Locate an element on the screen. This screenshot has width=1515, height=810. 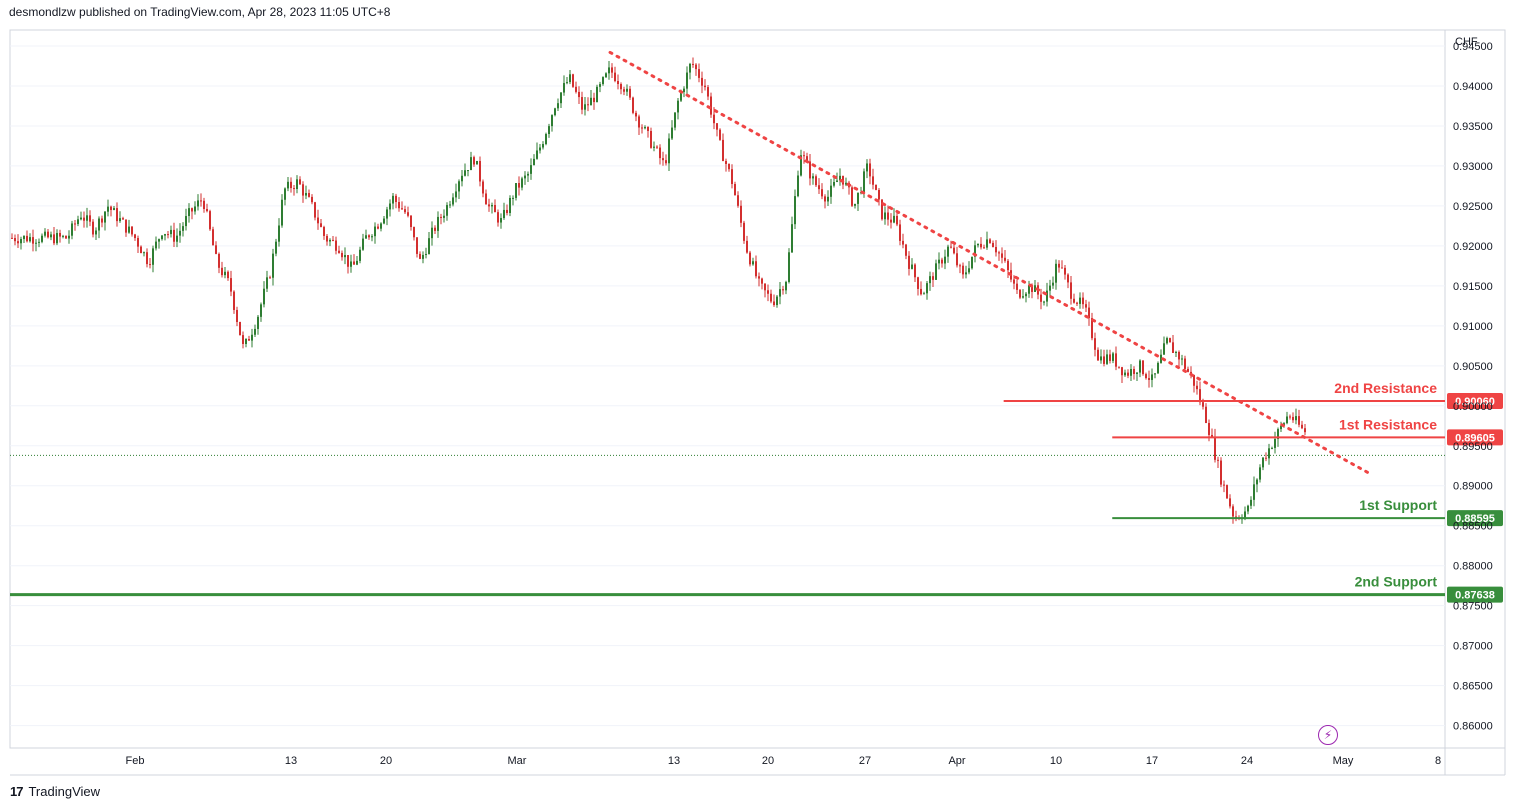
support-level: 1st Support 0.88595 is located at coordinates (1307, 512).